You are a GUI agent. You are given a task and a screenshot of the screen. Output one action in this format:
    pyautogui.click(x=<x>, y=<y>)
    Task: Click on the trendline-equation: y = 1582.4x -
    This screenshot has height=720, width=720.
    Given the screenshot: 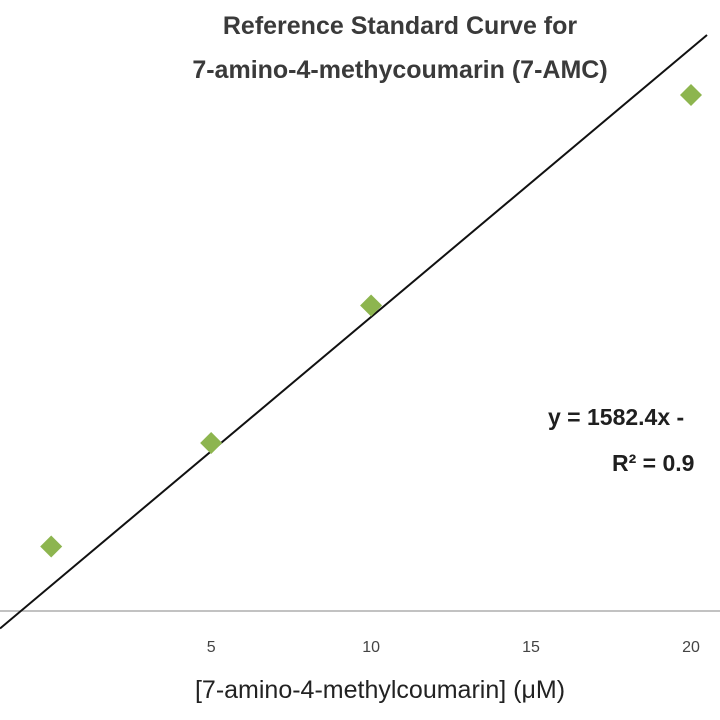 What is the action you would take?
    pyautogui.click(x=616, y=417)
    